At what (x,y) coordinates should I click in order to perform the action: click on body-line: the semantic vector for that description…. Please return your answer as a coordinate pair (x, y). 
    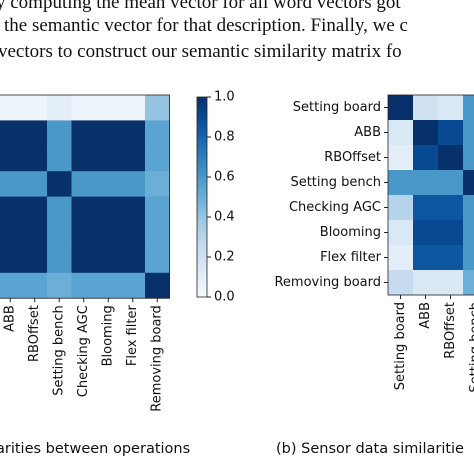
    Looking at the image, I should click on (206, 25).